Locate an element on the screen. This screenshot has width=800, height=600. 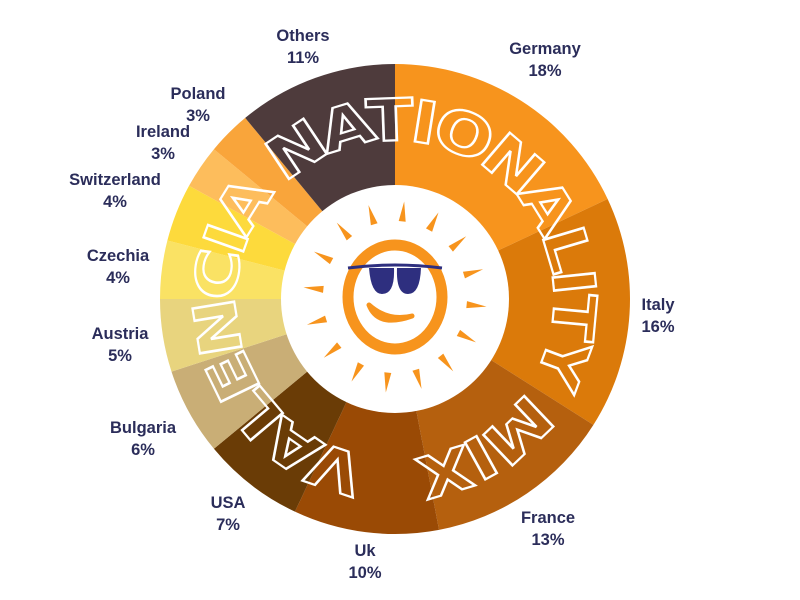
slice-value: 13% is located at coordinates (548, 540).